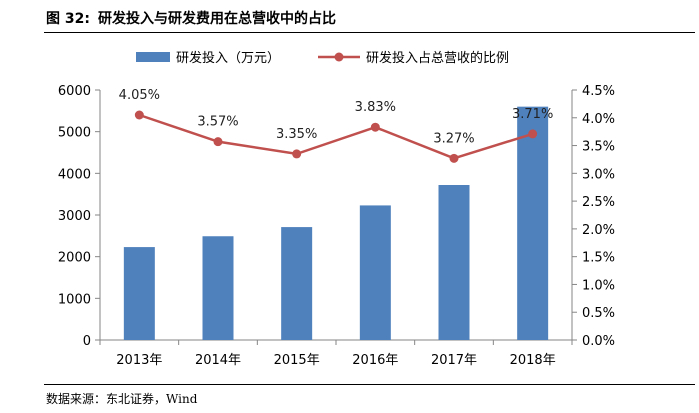 The image size is (699, 413). What do you see at coordinates (139, 95) in the screenshot?
I see `data-label: 4.05%` at bounding box center [139, 95].